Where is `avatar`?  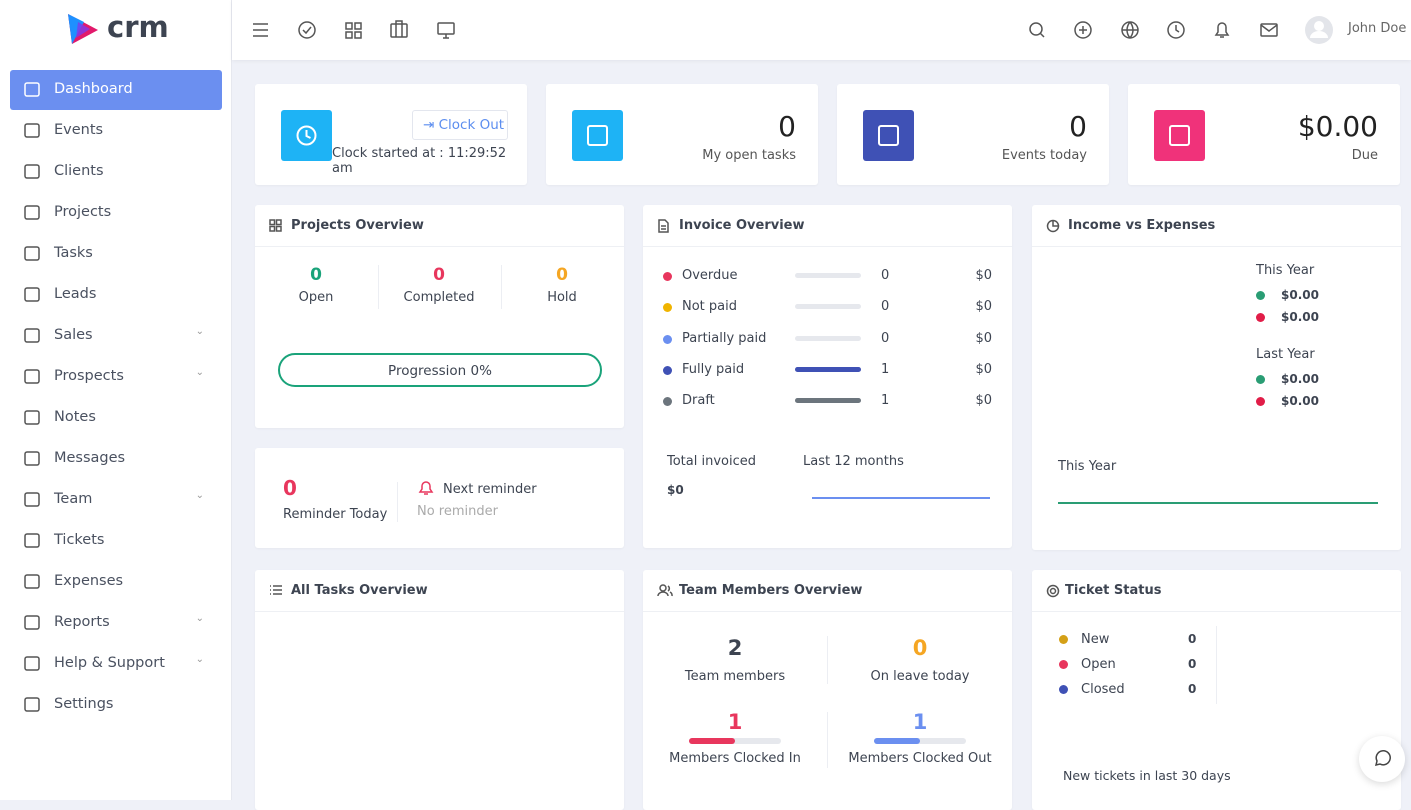
avatar is located at coordinates (1319, 30).